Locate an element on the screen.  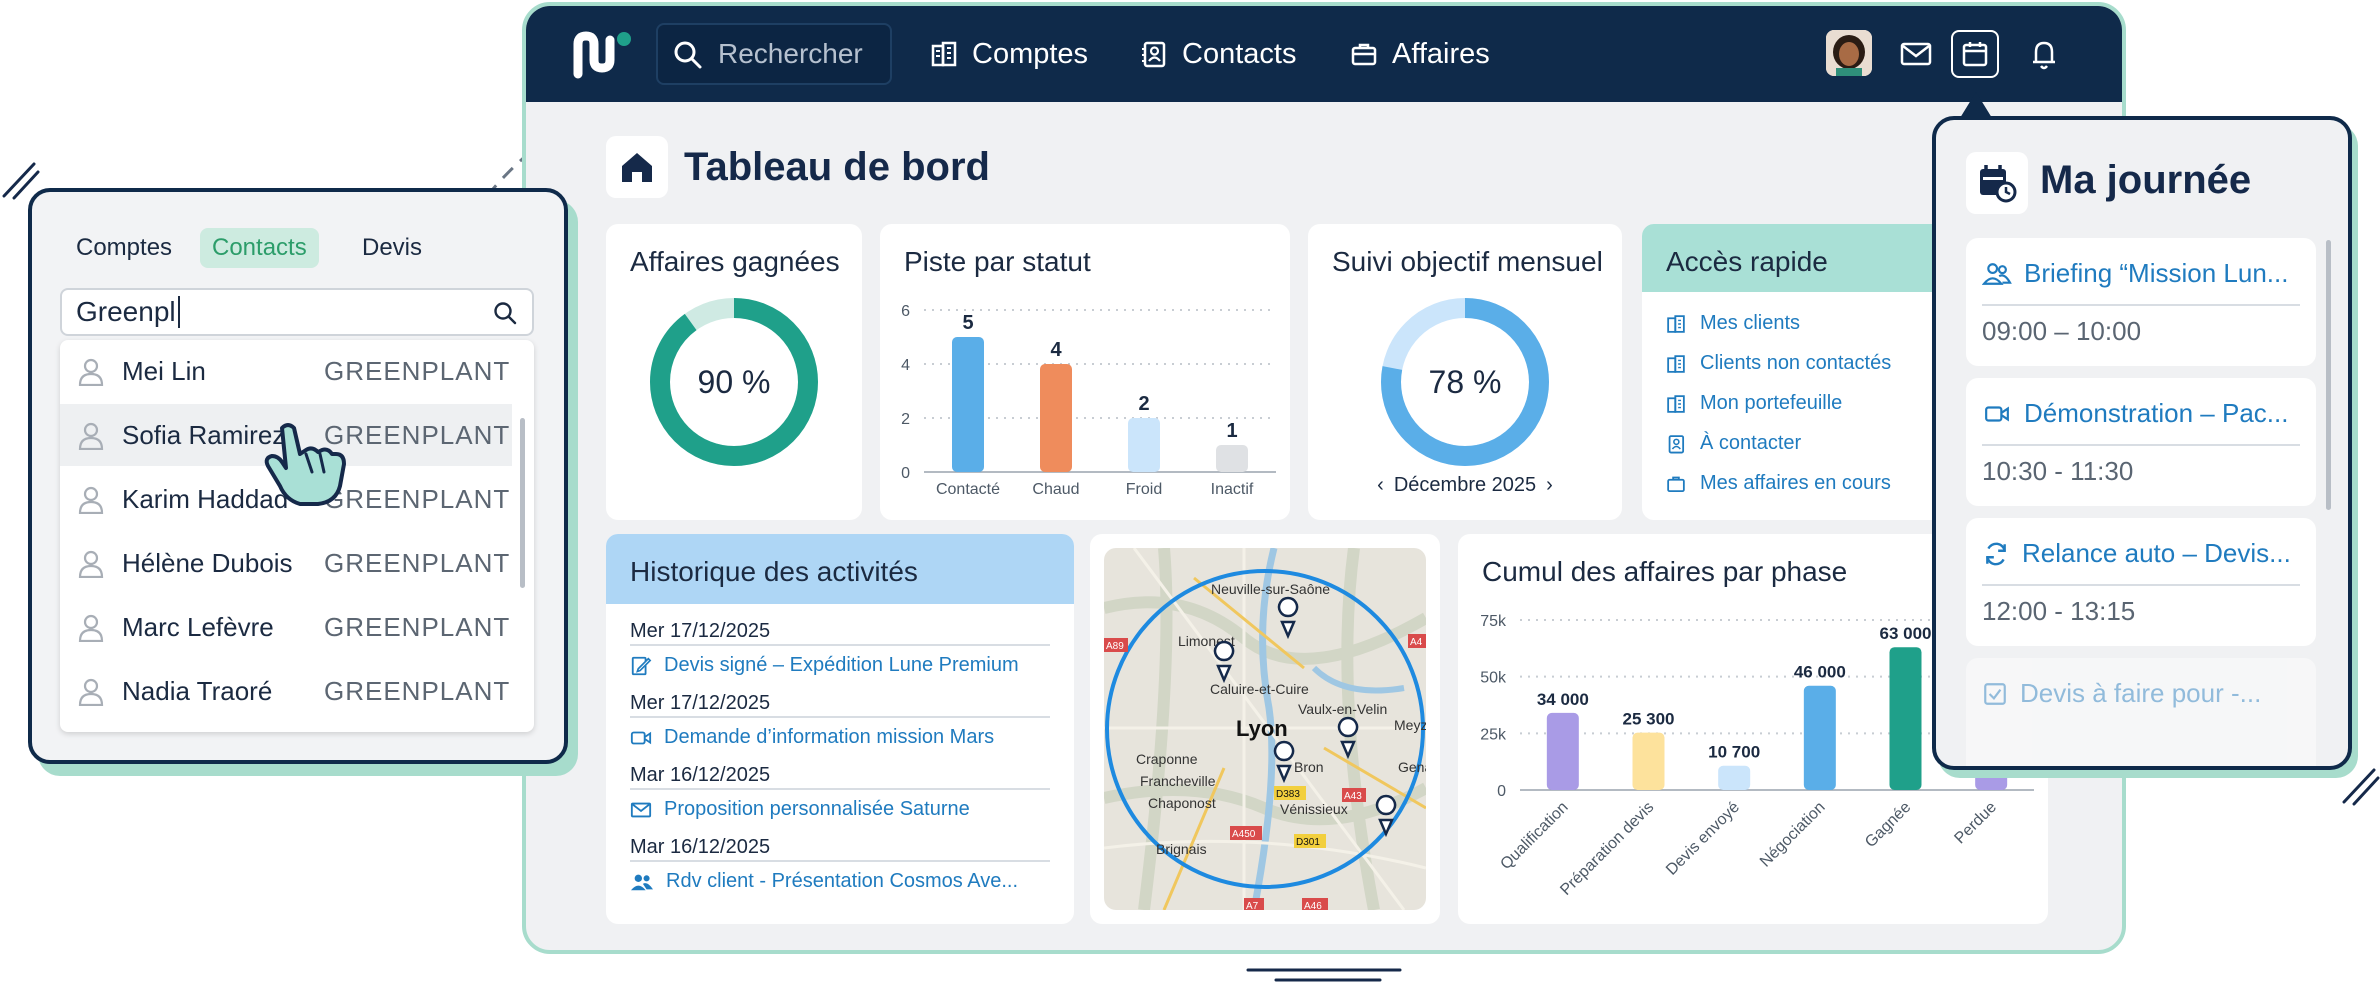
result-row: Karim Haddad GREENPLANT is located at coordinates (286, 499).